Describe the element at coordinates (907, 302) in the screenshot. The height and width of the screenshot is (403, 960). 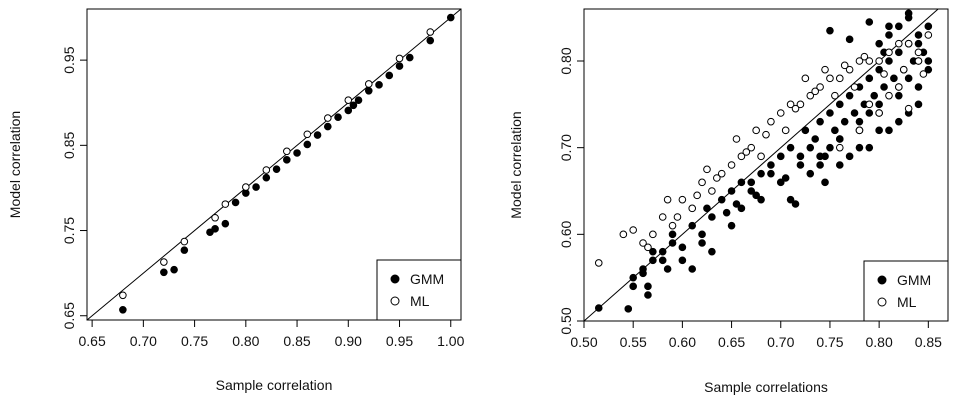
I see `legend-label: ML` at that location.